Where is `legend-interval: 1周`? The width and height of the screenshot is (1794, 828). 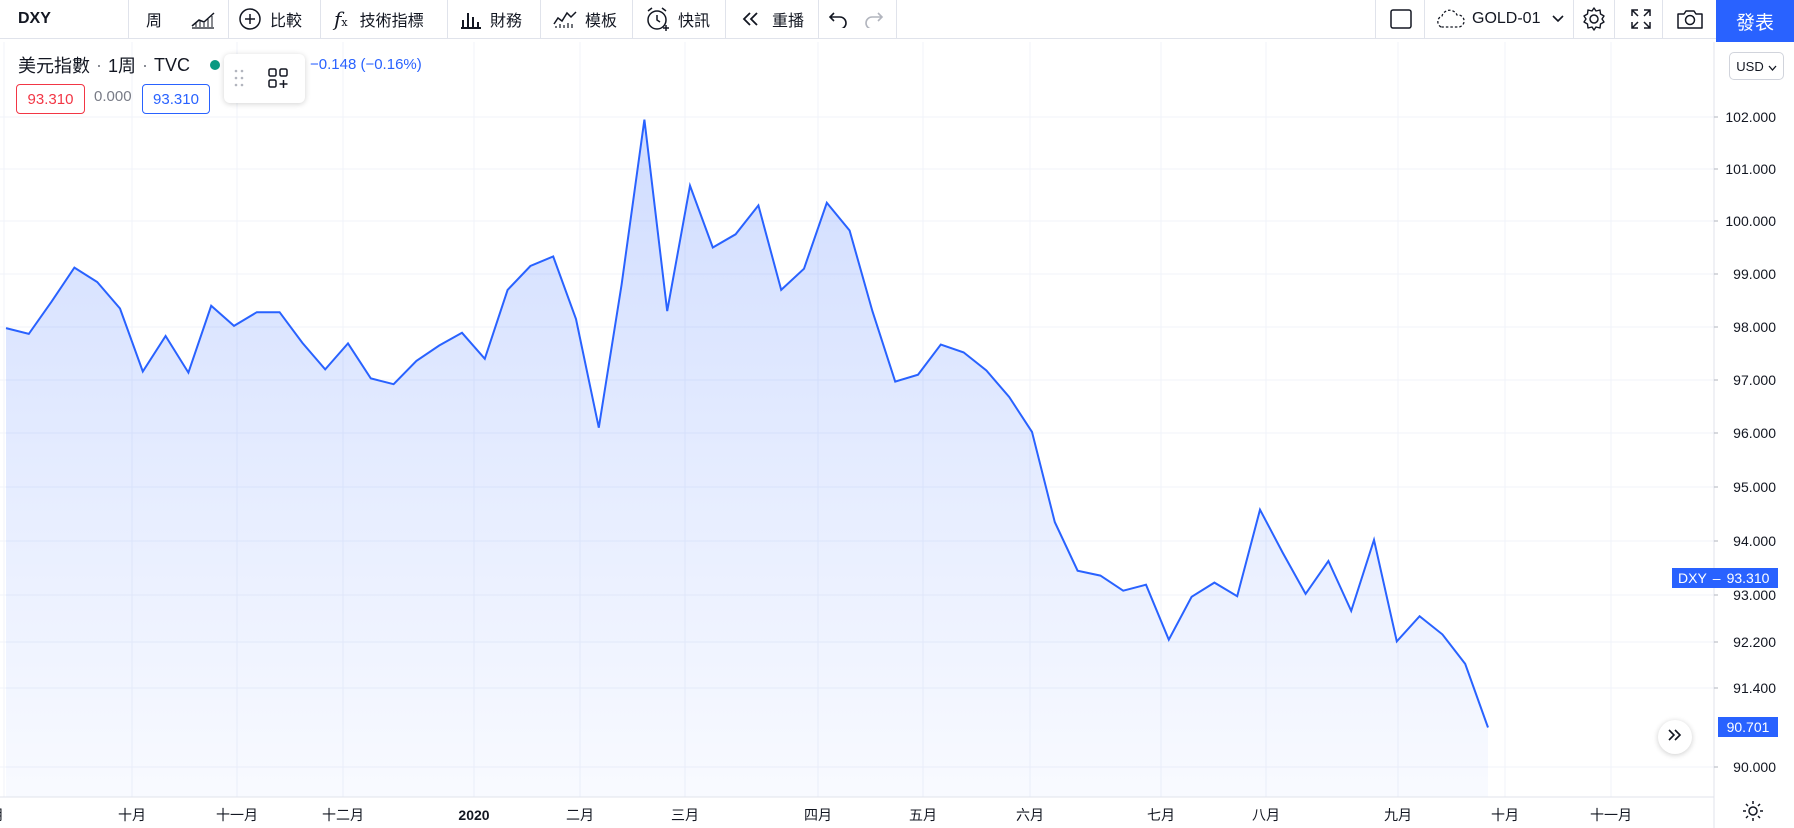
legend-interval: 1周 is located at coordinates (122, 66).